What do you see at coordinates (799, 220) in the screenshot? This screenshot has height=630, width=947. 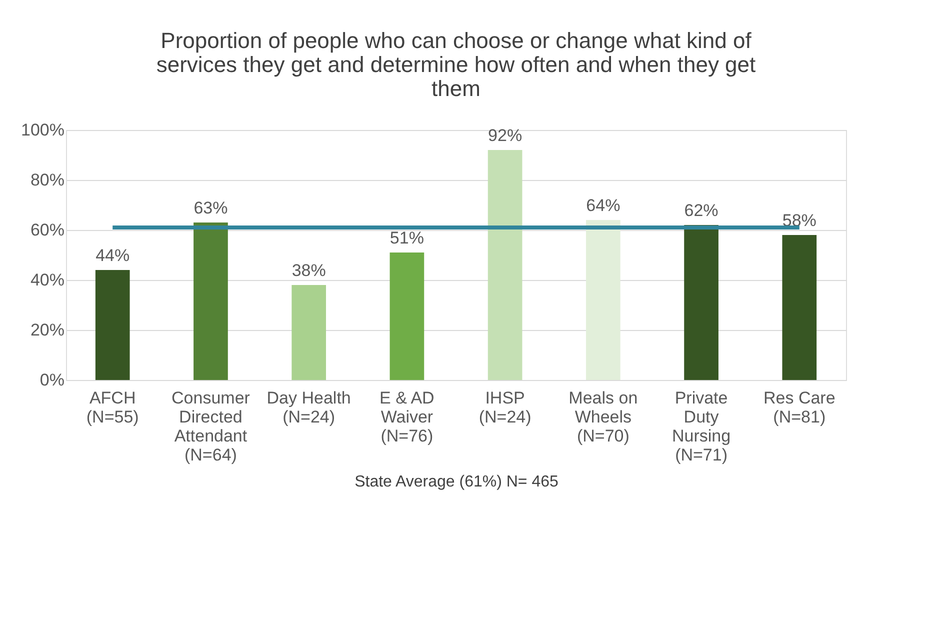 I see `data-label: 58%` at bounding box center [799, 220].